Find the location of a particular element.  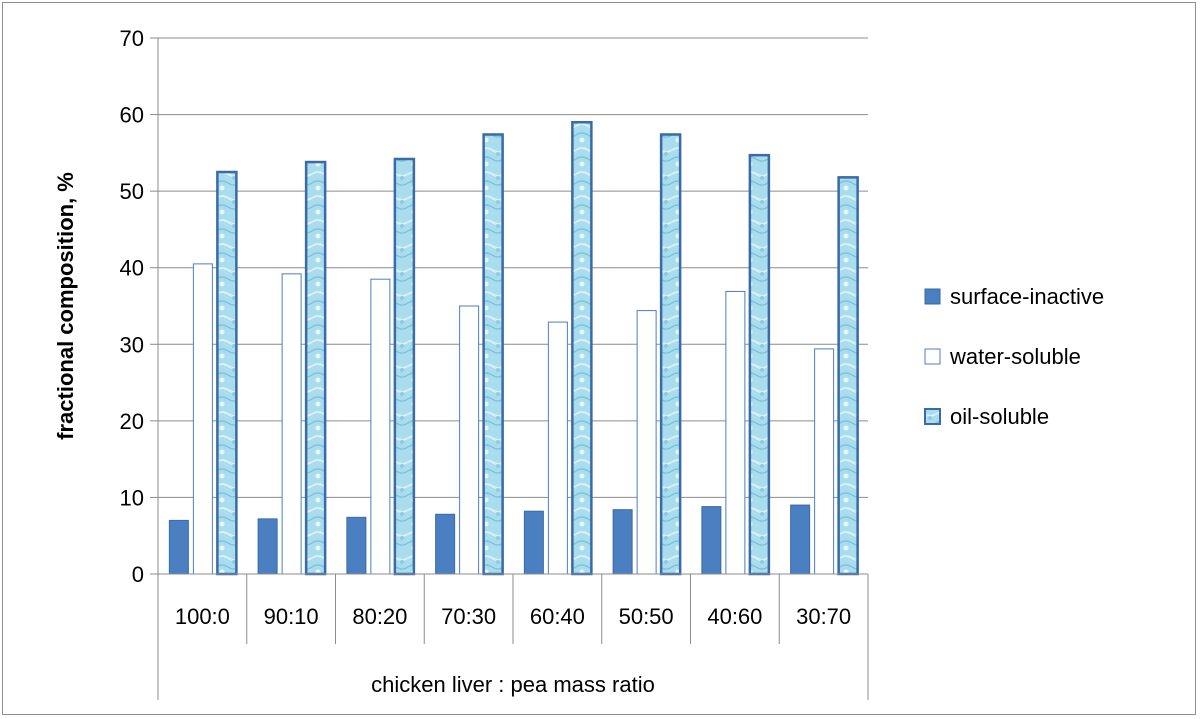

legend-swatch-oil-soluble is located at coordinates (932, 416).